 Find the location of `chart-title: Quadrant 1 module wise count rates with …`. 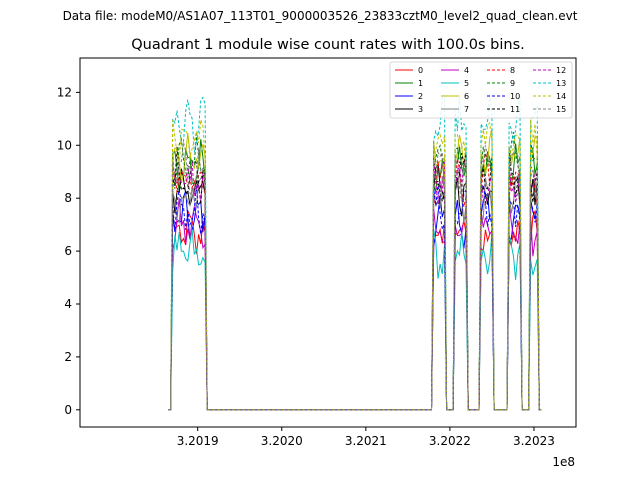

chart-title: Quadrant 1 module wise count rates with … is located at coordinates (328, 45).